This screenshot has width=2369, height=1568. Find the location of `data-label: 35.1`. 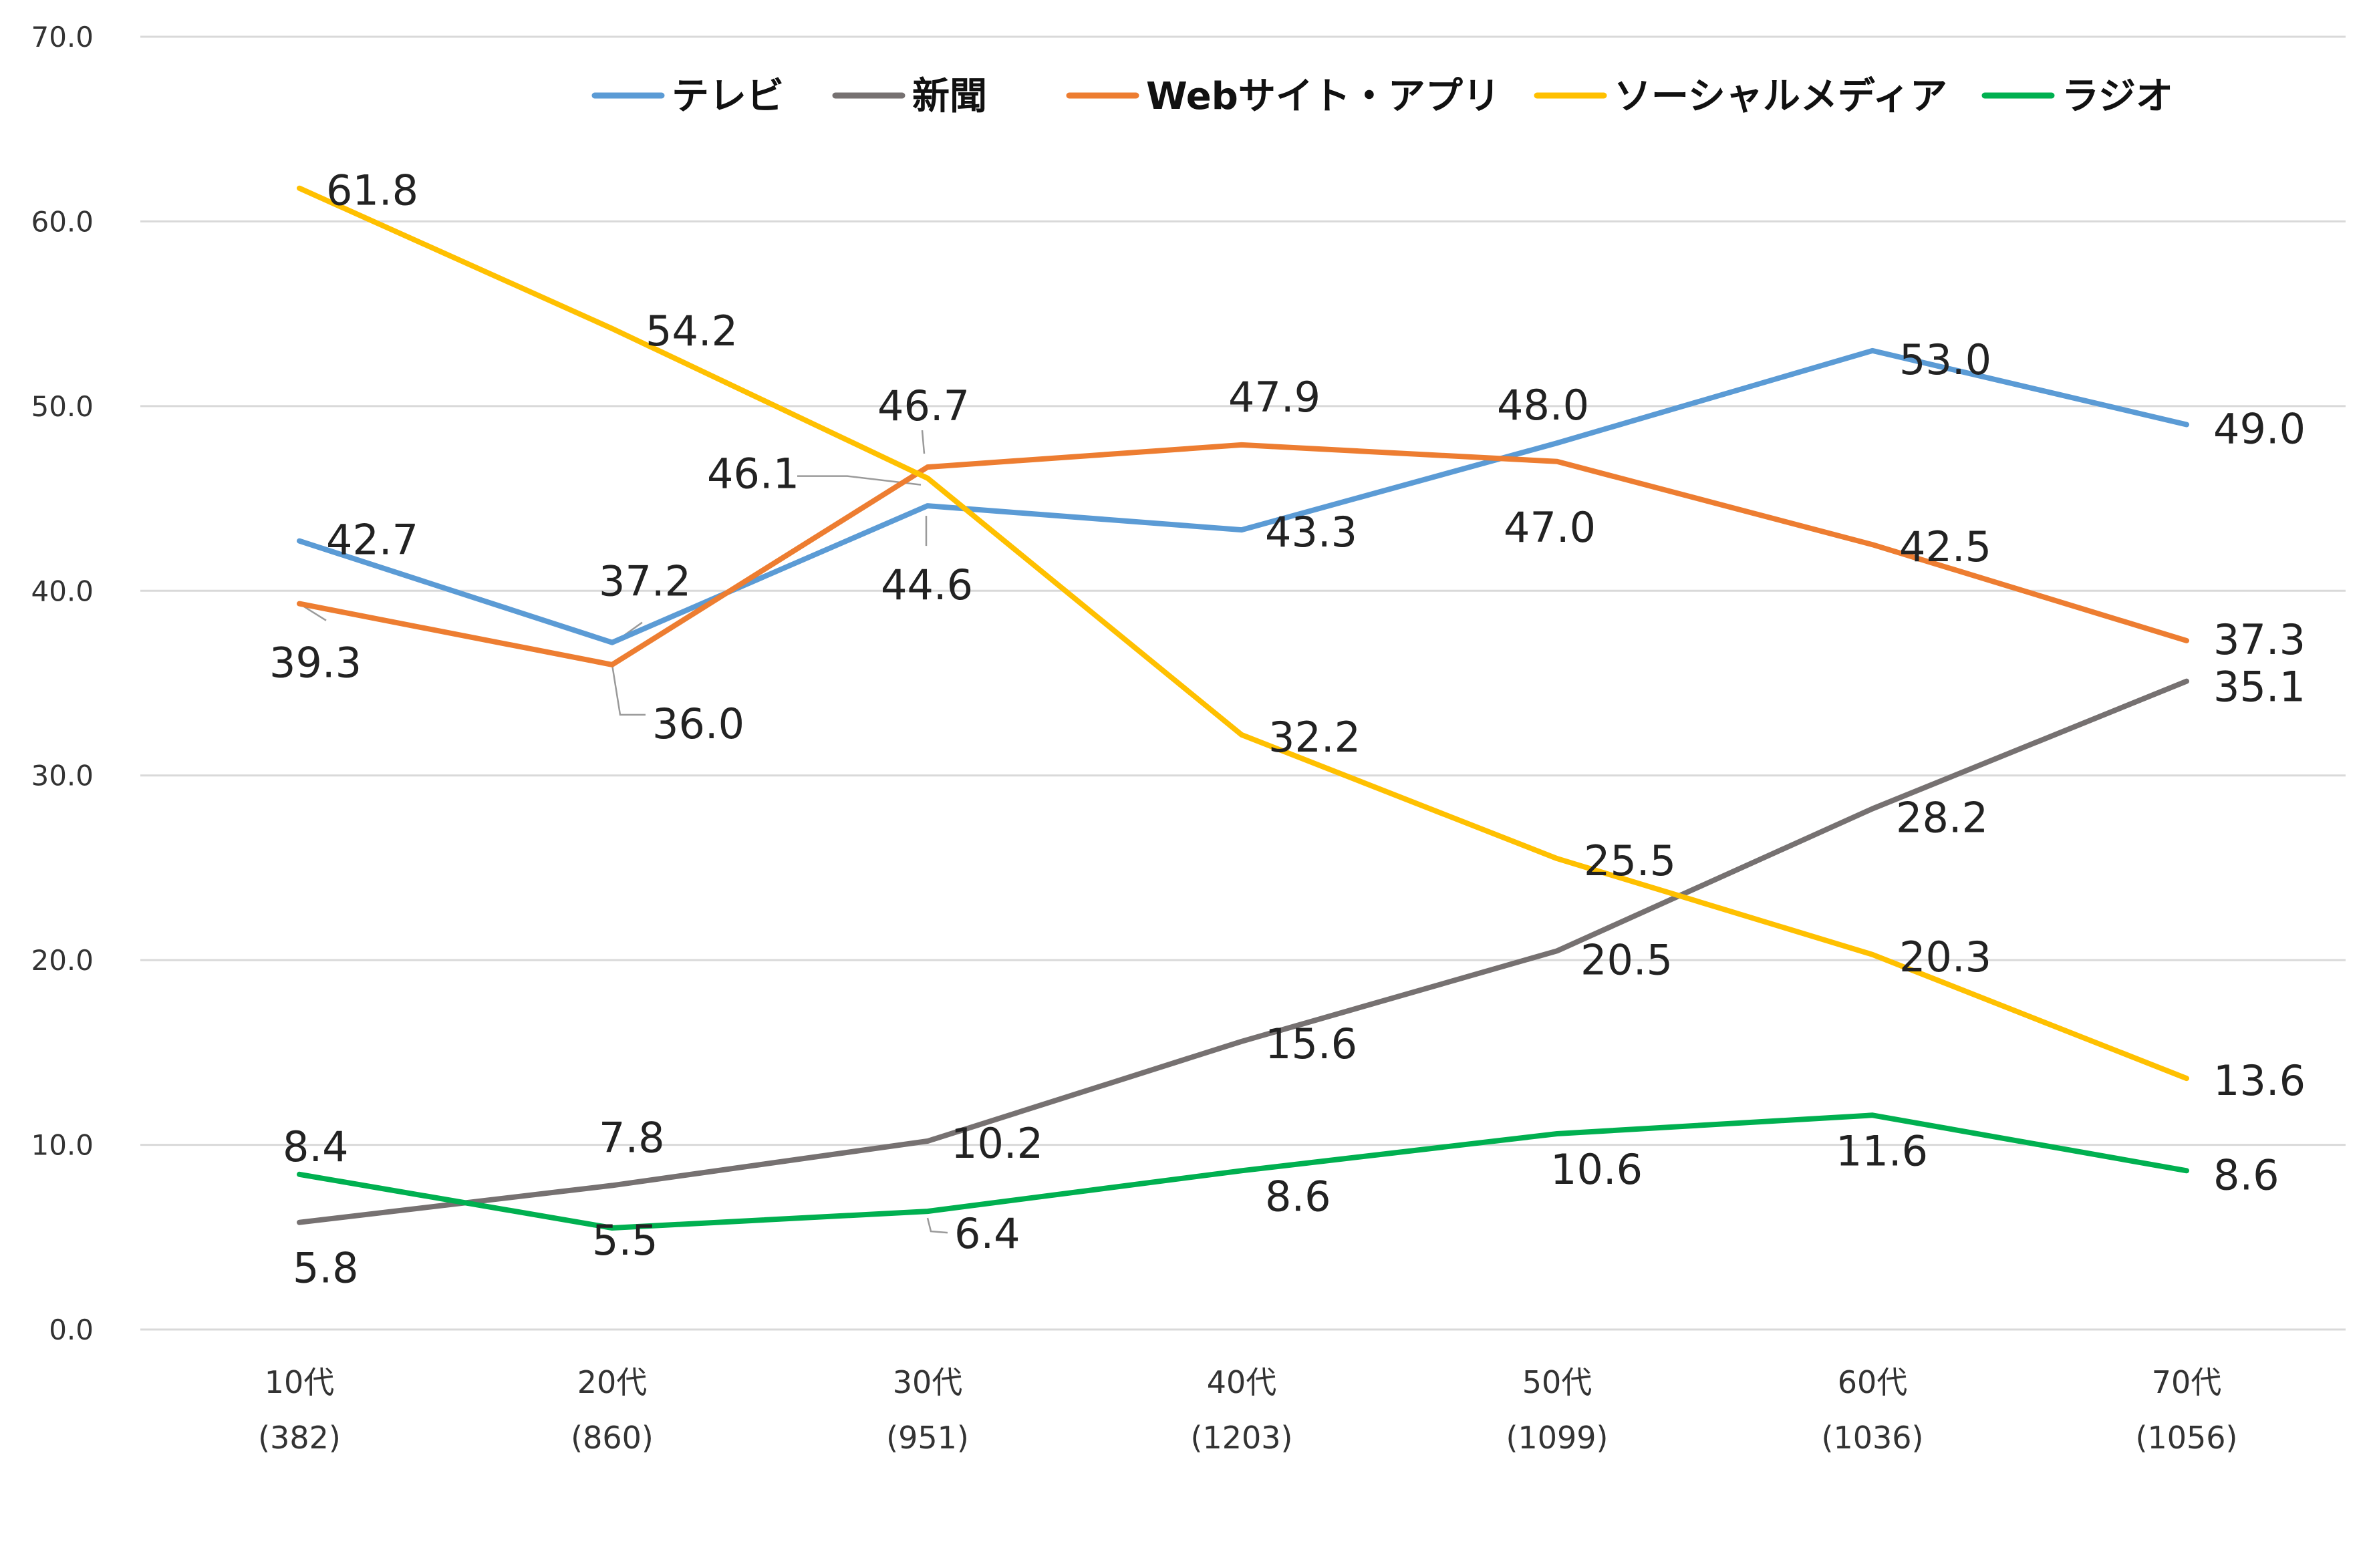

data-label: 35.1 is located at coordinates (2259, 687).